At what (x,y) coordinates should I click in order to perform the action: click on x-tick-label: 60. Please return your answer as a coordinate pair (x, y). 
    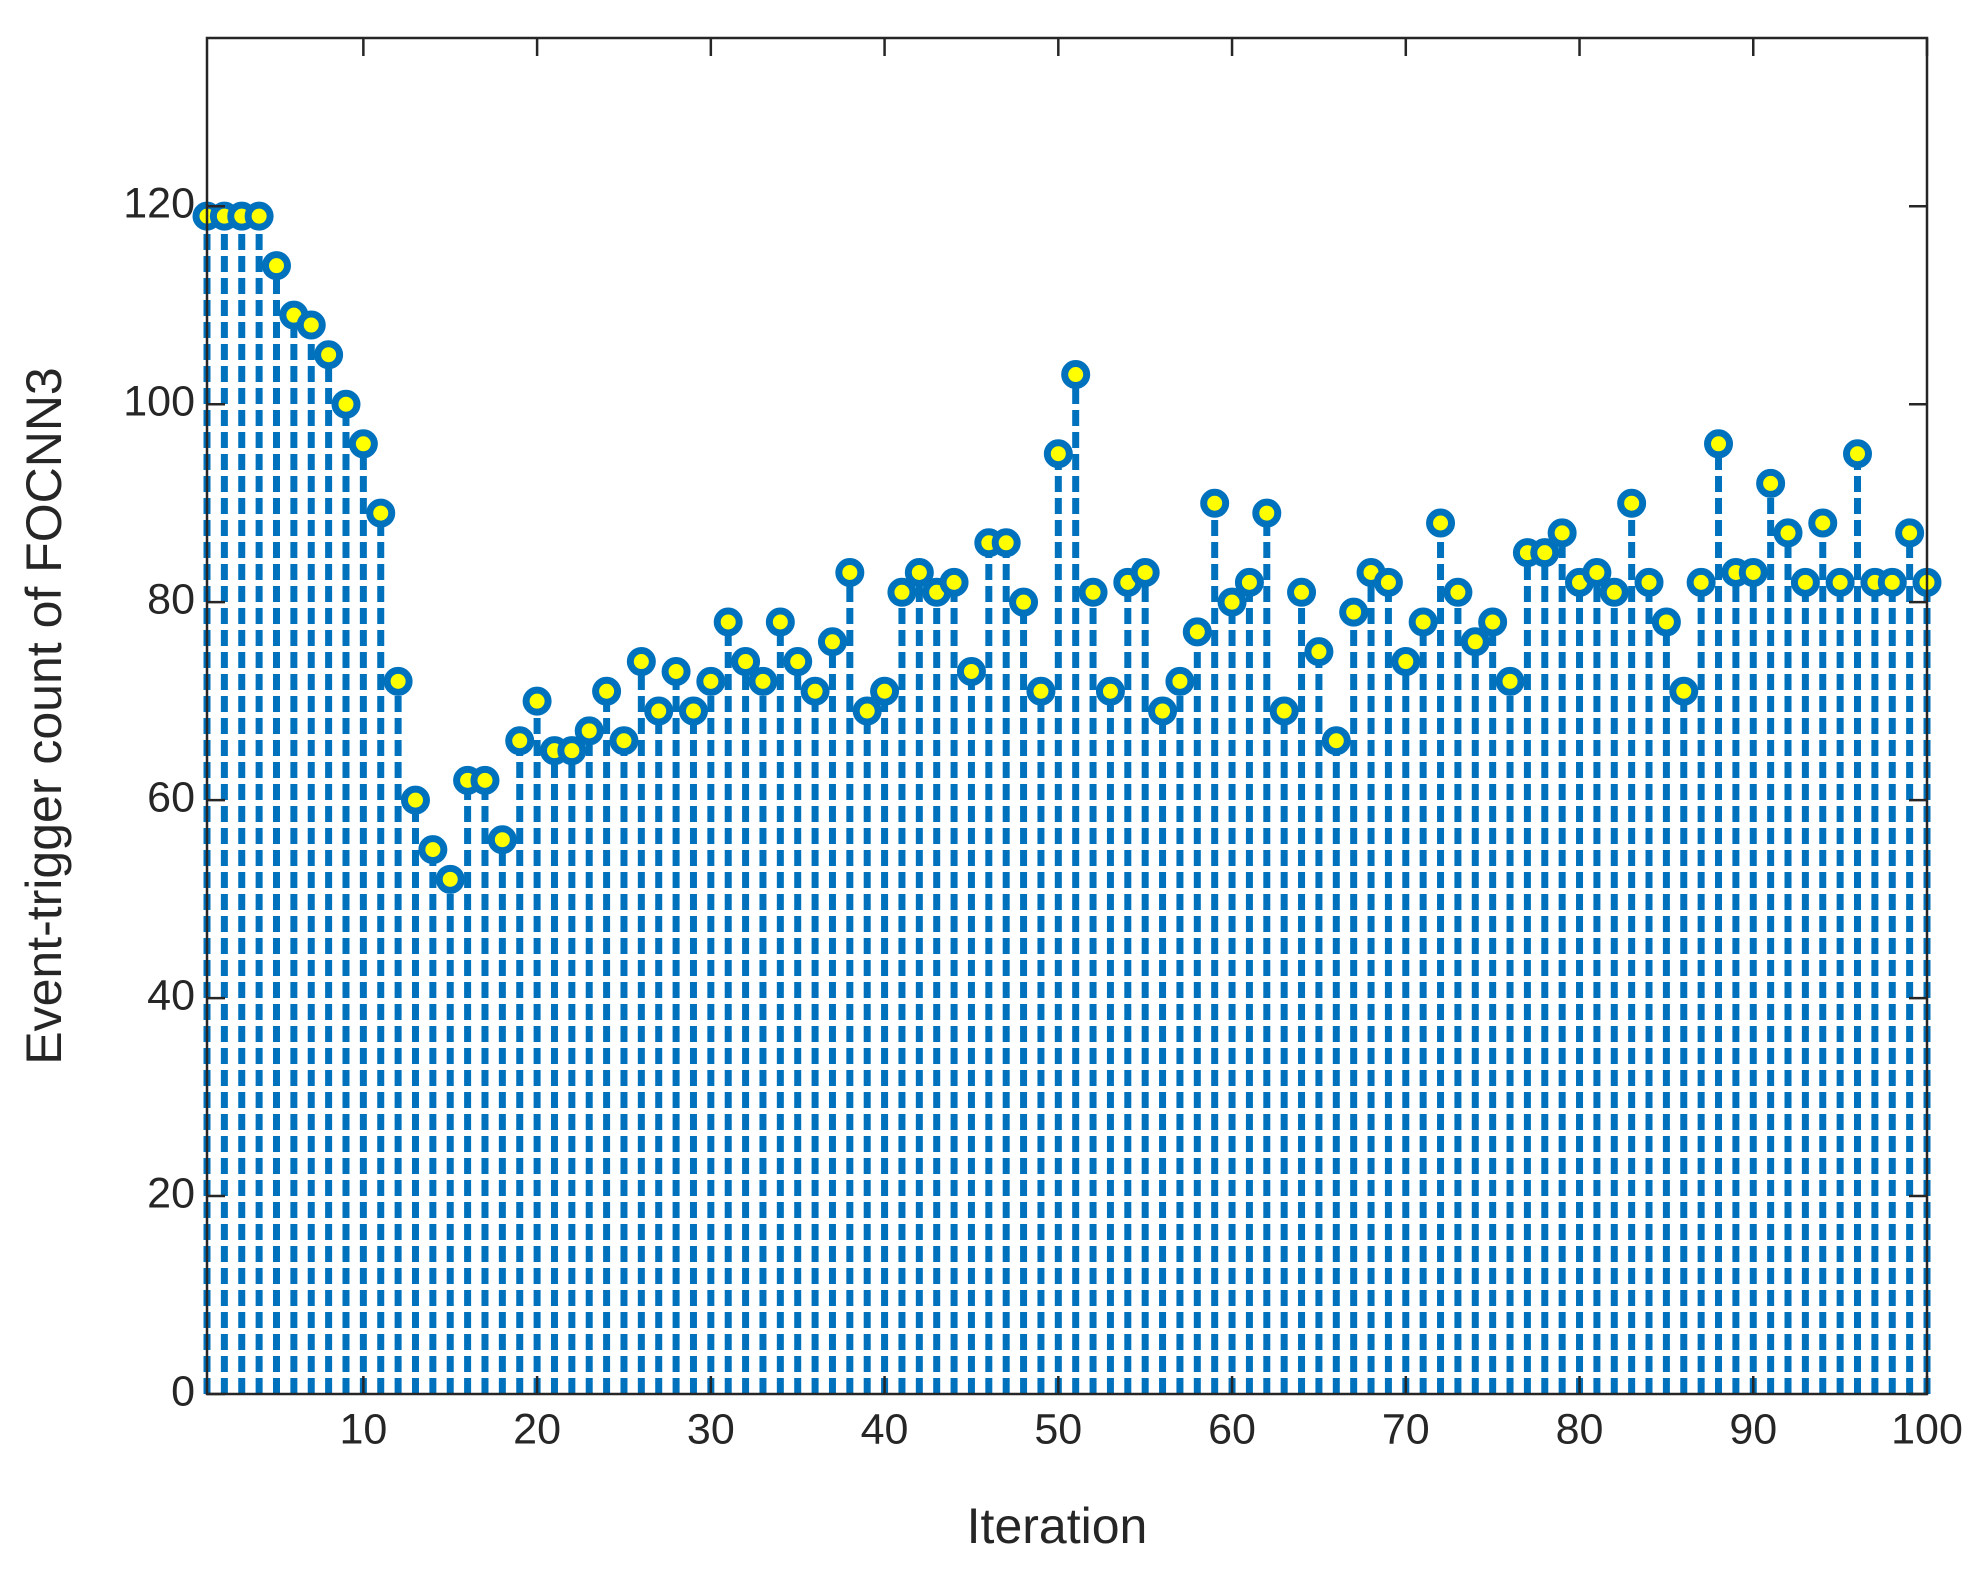
    Looking at the image, I should click on (1232, 1429).